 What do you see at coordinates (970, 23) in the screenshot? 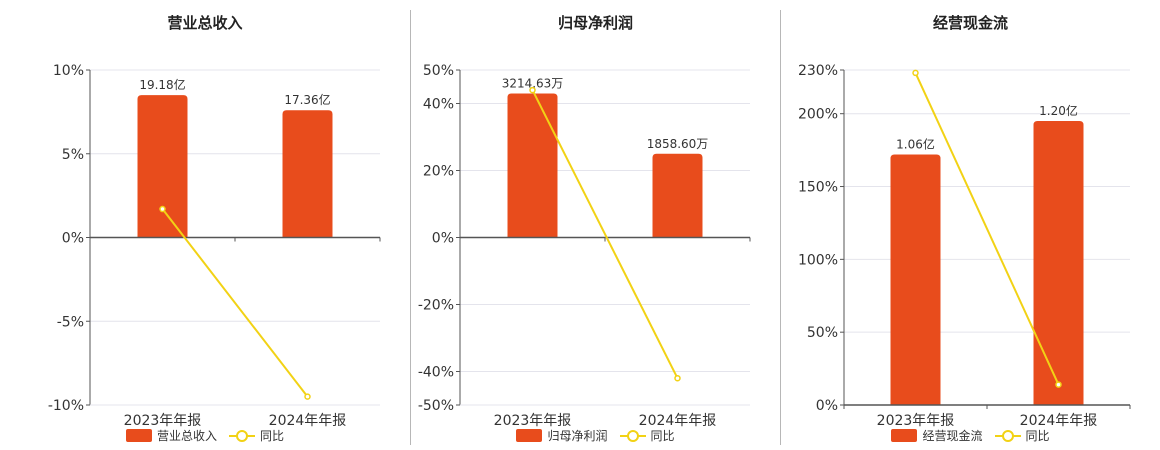
I see `chart-title: 经营现金流` at bounding box center [970, 23].